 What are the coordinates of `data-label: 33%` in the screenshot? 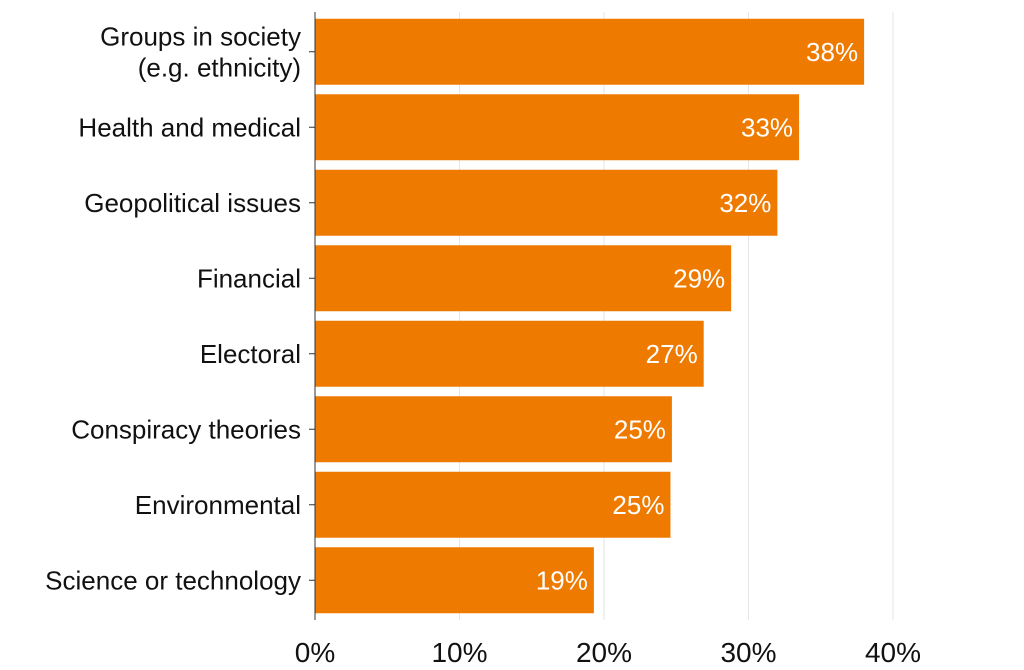 It's located at (767, 127).